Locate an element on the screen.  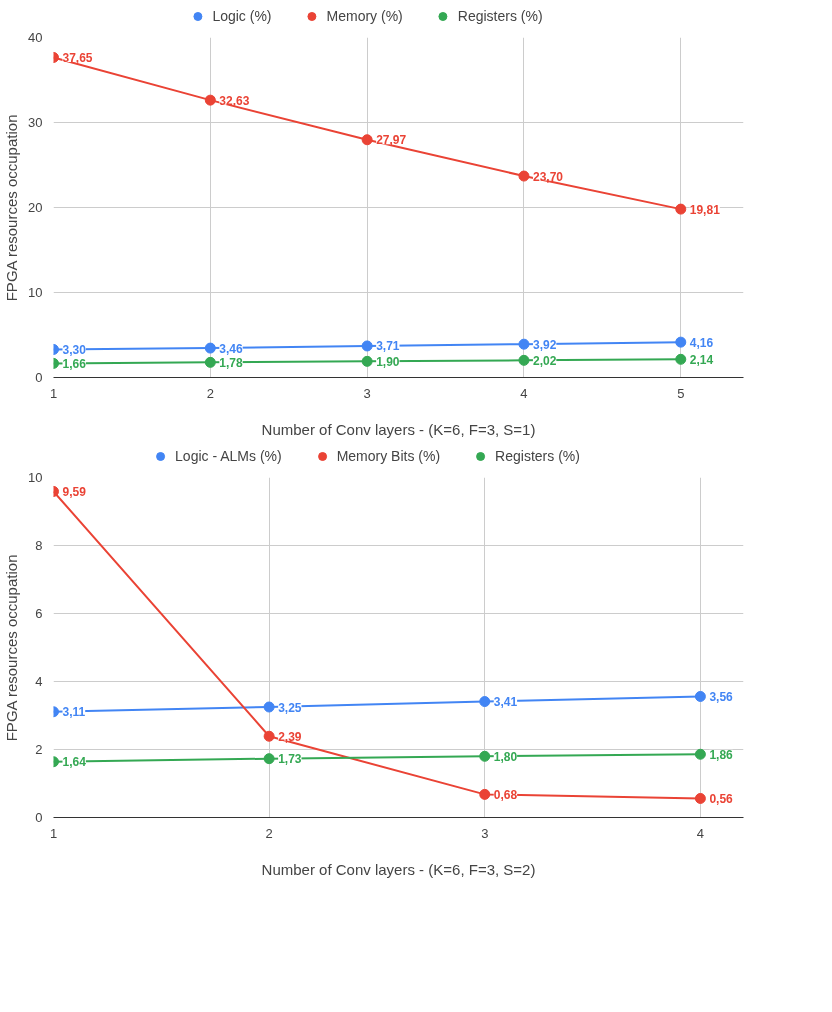
y-tick-label: 40 is located at coordinates (35, 37).